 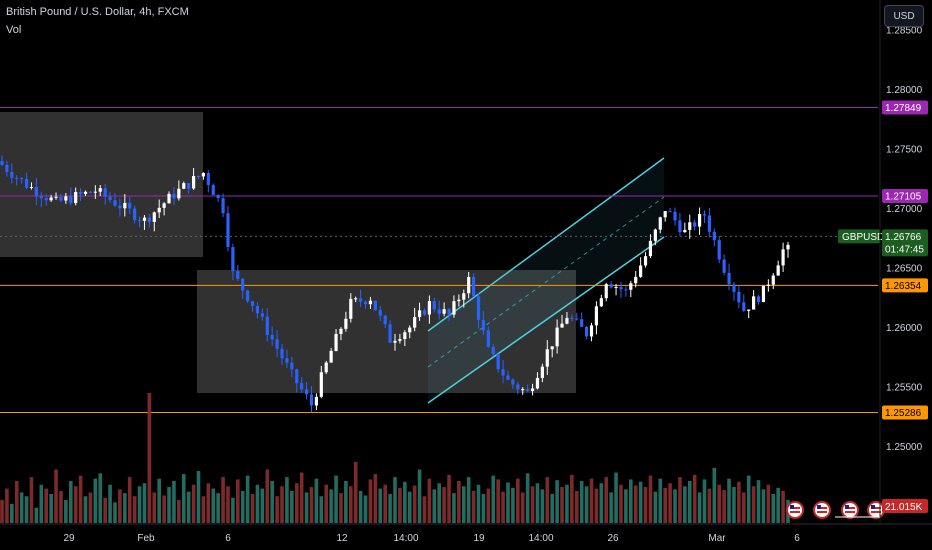 I want to click on volume-indicator-label: Vol, so click(x=14, y=30).